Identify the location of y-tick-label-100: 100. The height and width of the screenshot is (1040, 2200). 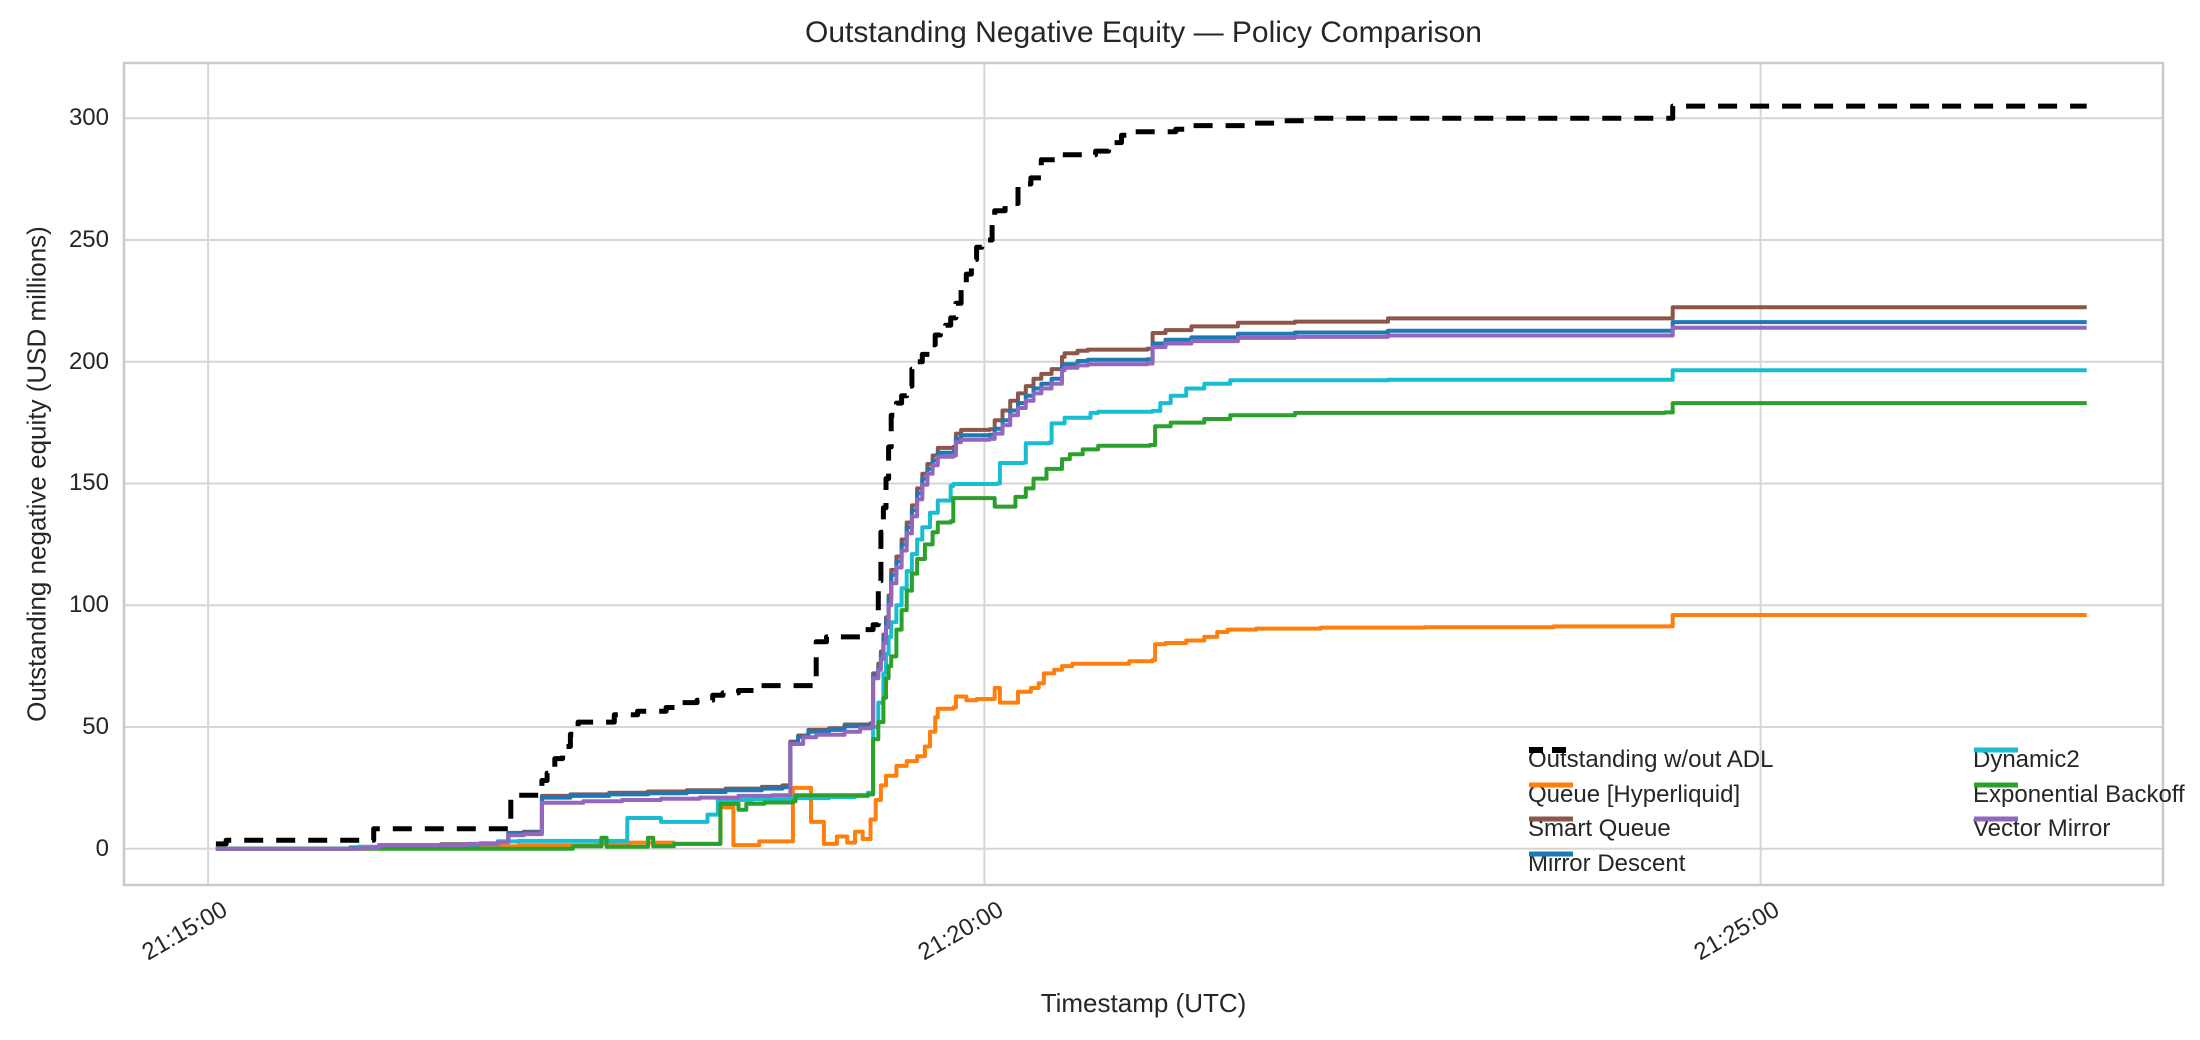
(88, 605).